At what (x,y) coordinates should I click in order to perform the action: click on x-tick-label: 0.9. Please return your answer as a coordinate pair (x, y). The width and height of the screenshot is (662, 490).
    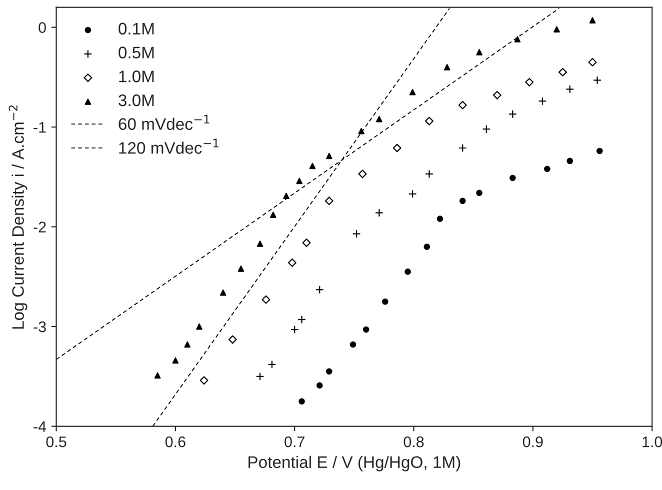
    Looking at the image, I should click on (532, 442).